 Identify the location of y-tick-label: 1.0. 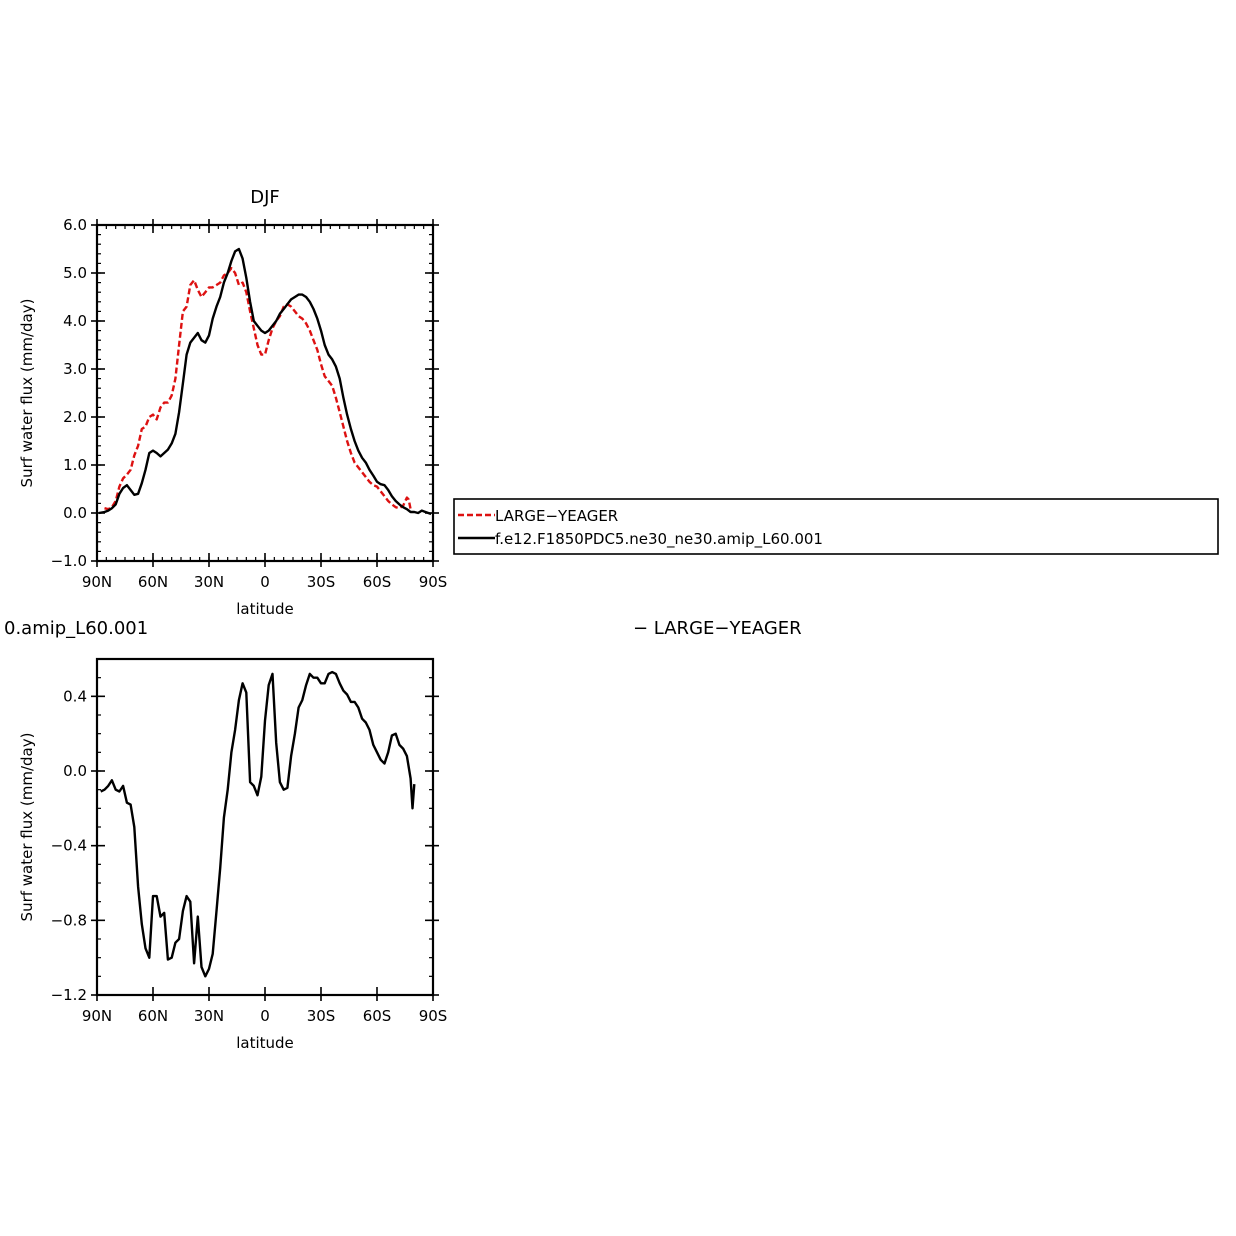
(75, 465).